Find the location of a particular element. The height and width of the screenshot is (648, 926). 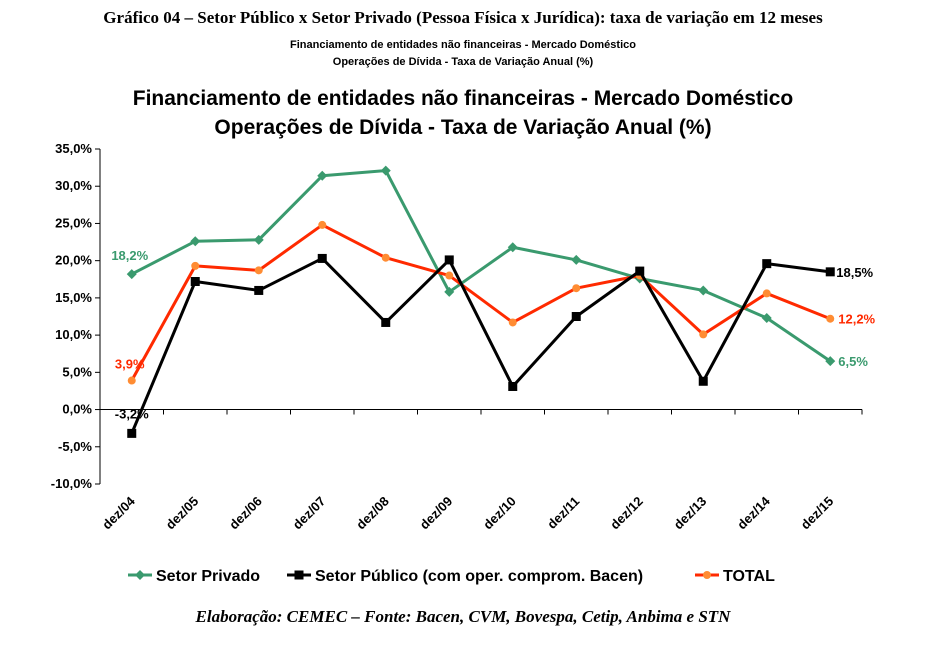

x-tick-label: dez/08 is located at coordinates (372, 513).